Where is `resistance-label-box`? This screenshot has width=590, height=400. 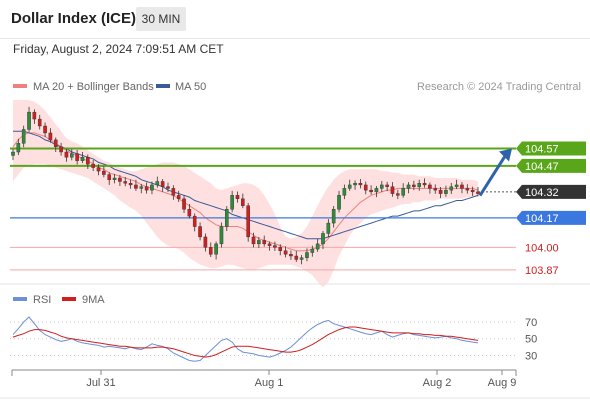 resistance-label-box is located at coordinates (551, 148).